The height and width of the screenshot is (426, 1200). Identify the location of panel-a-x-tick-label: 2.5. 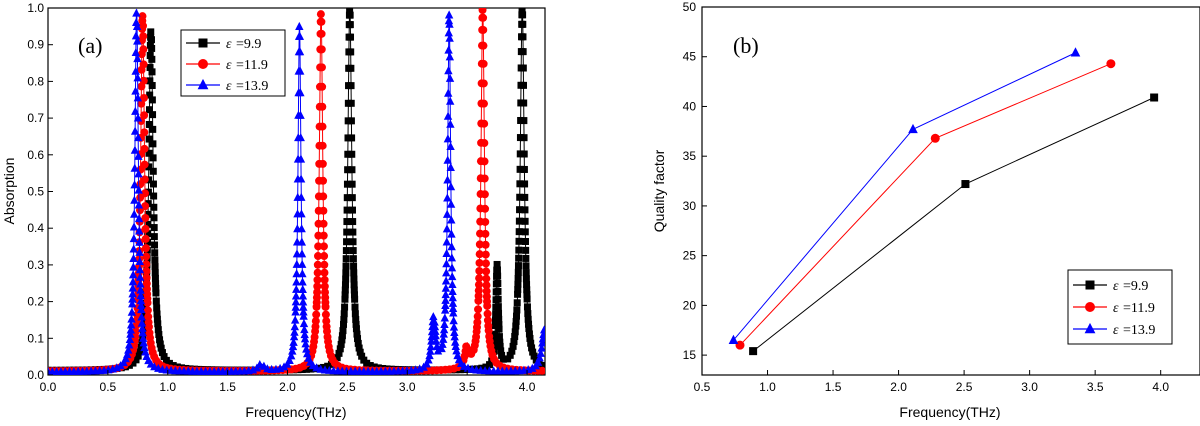
(347, 387).